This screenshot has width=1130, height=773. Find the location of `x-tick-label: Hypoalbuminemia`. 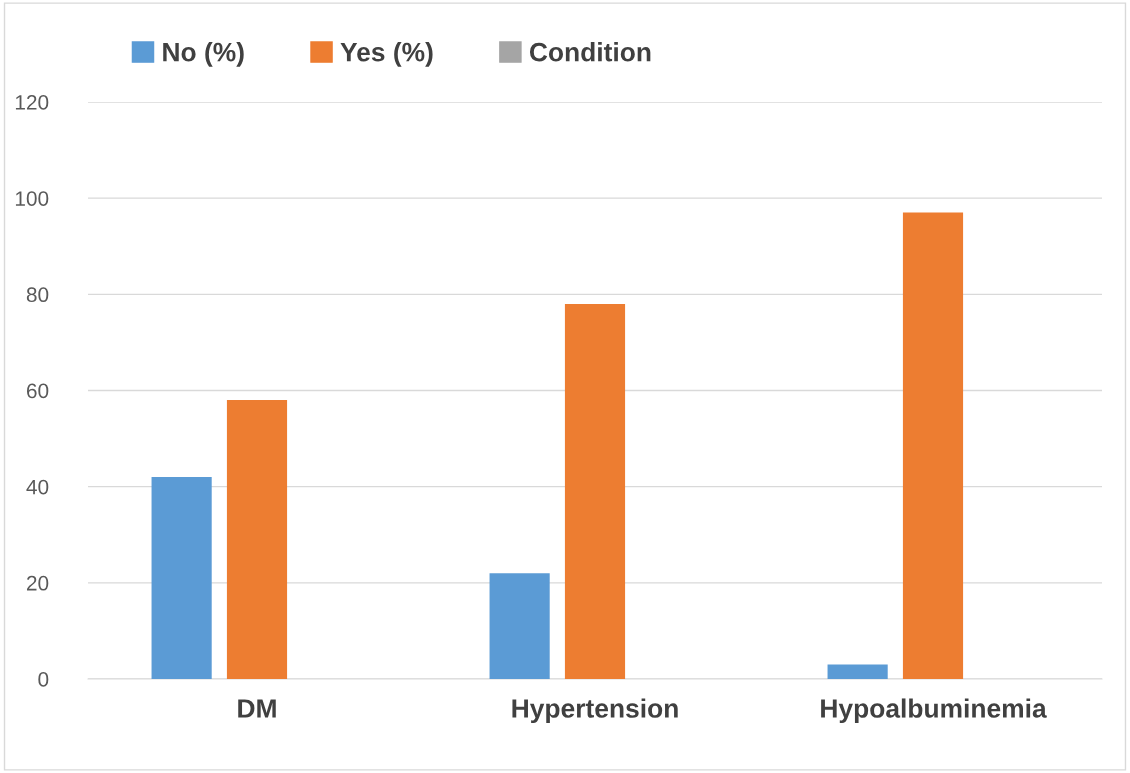

x-tick-label: Hypoalbuminemia is located at coordinates (934, 711).